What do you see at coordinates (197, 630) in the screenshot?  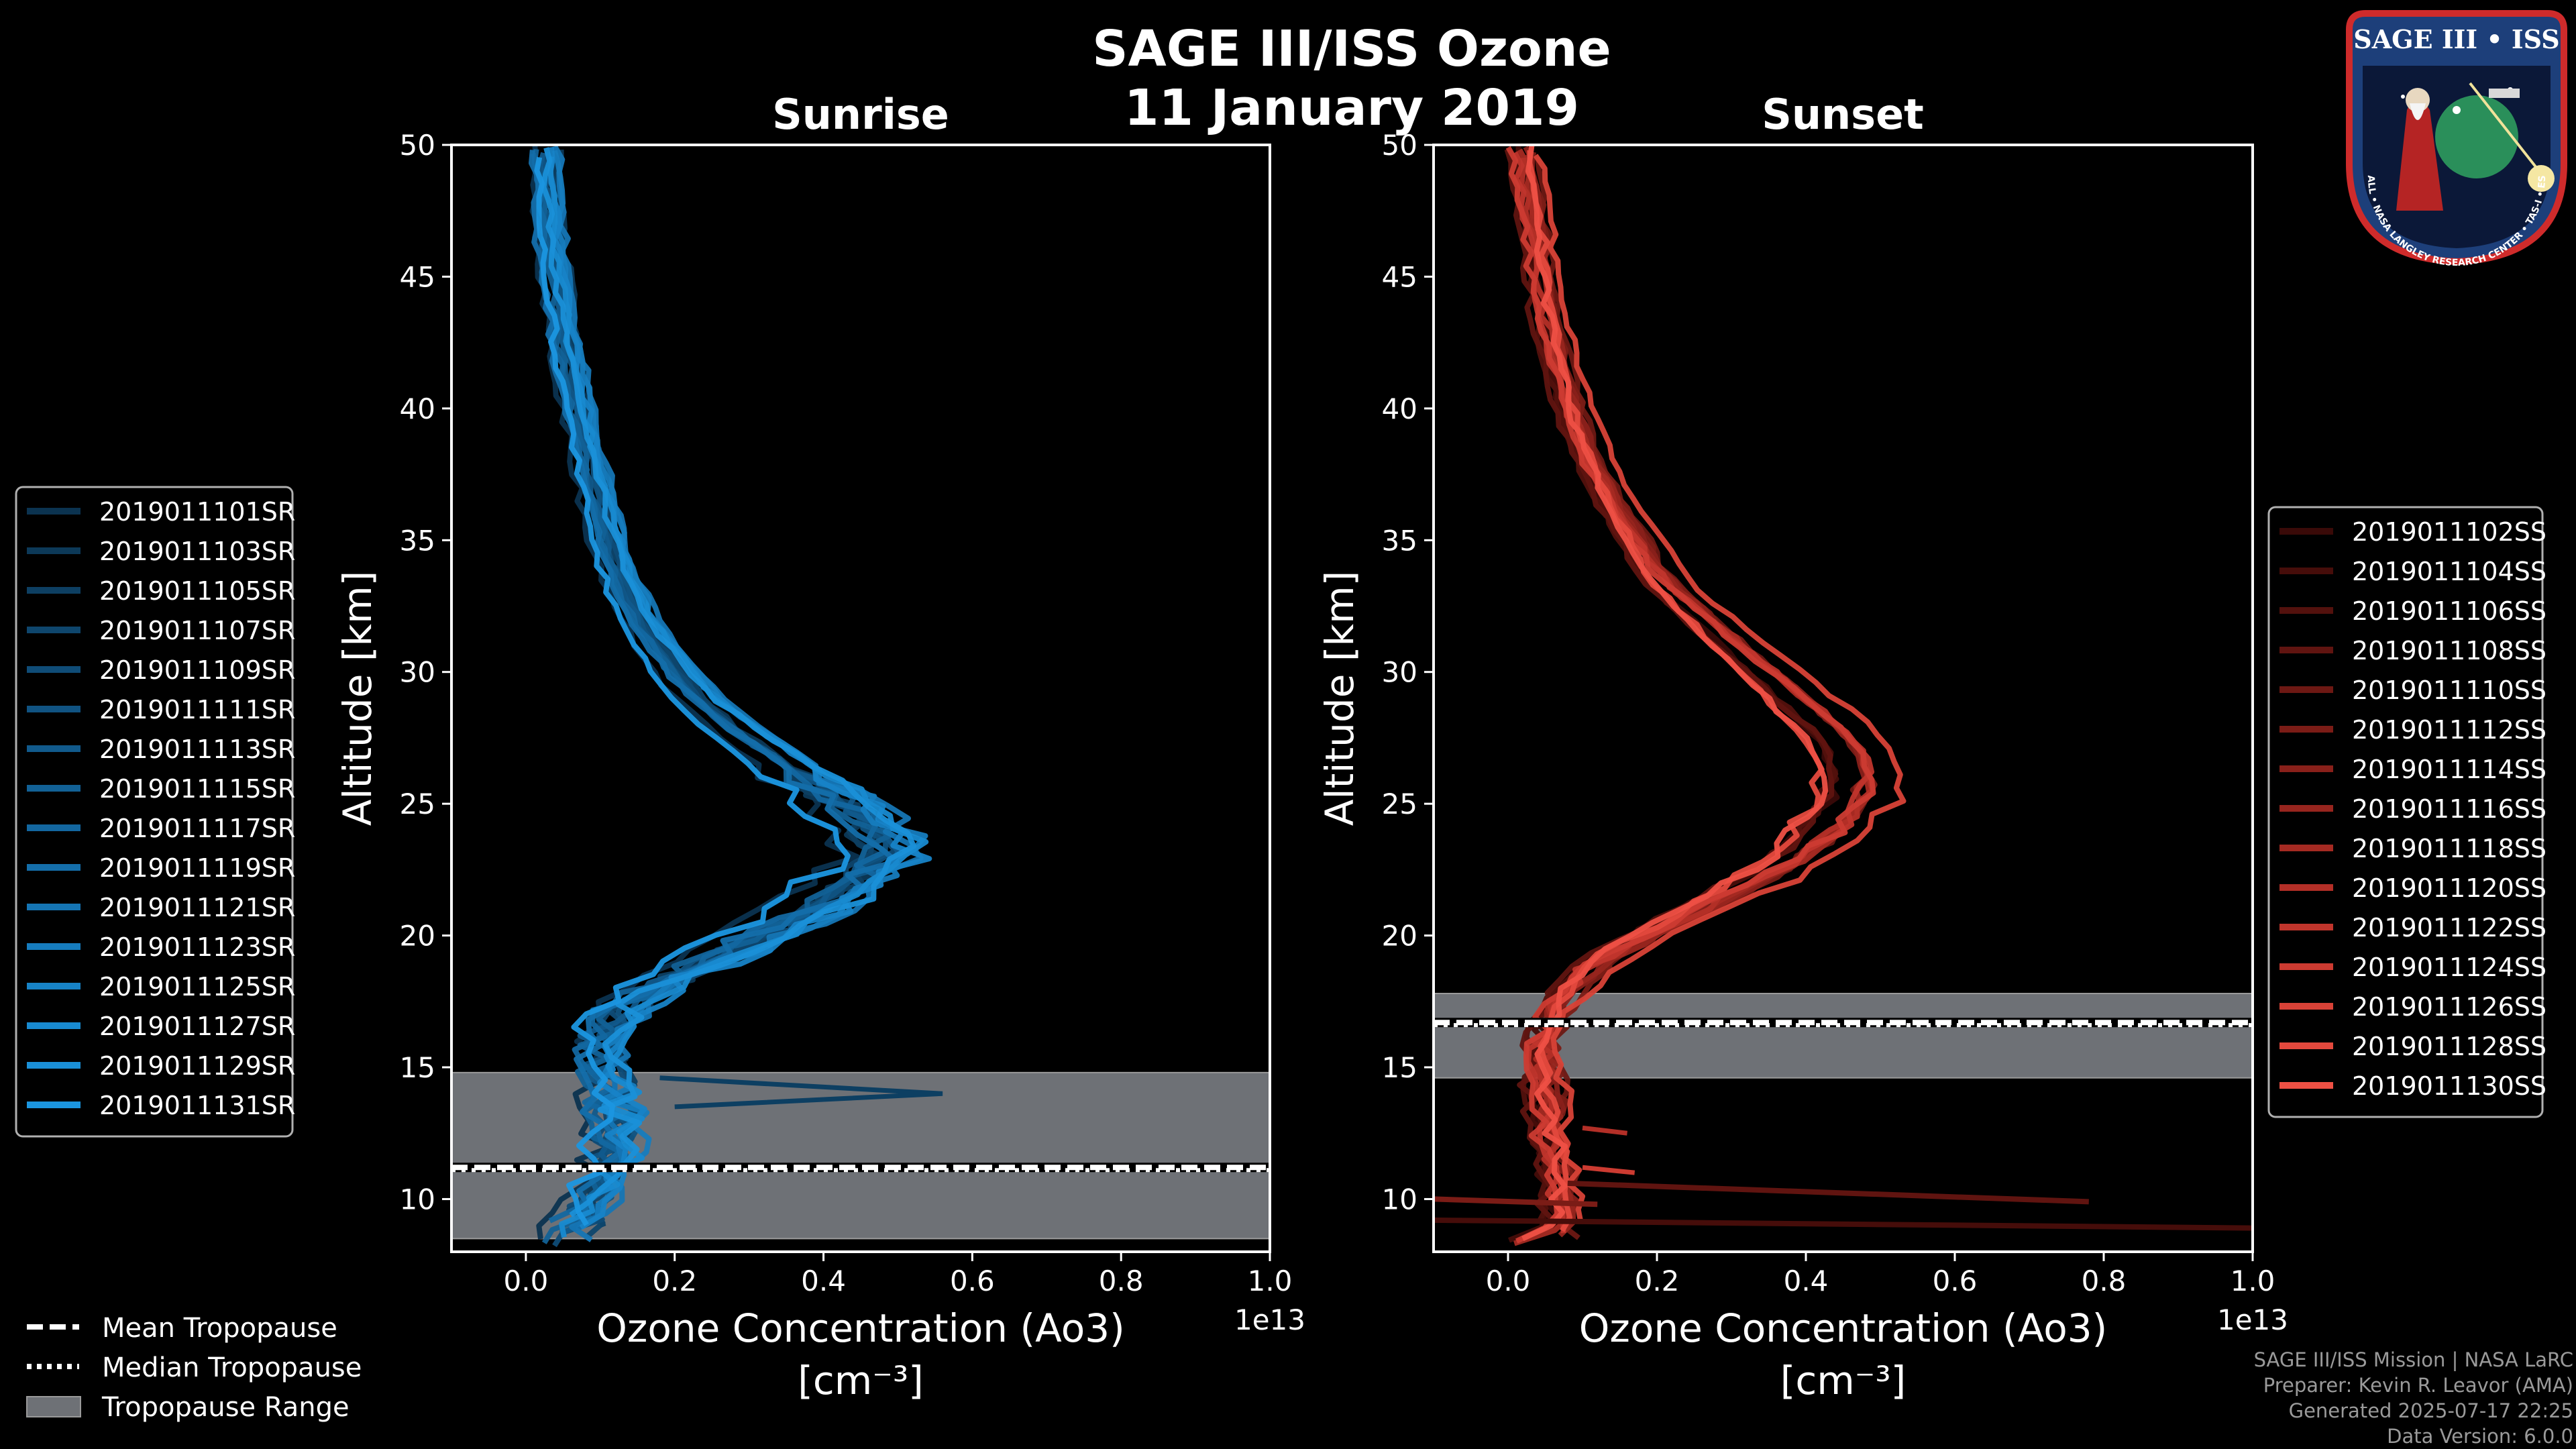 I see `legend-label: 2019011107SR` at bounding box center [197, 630].